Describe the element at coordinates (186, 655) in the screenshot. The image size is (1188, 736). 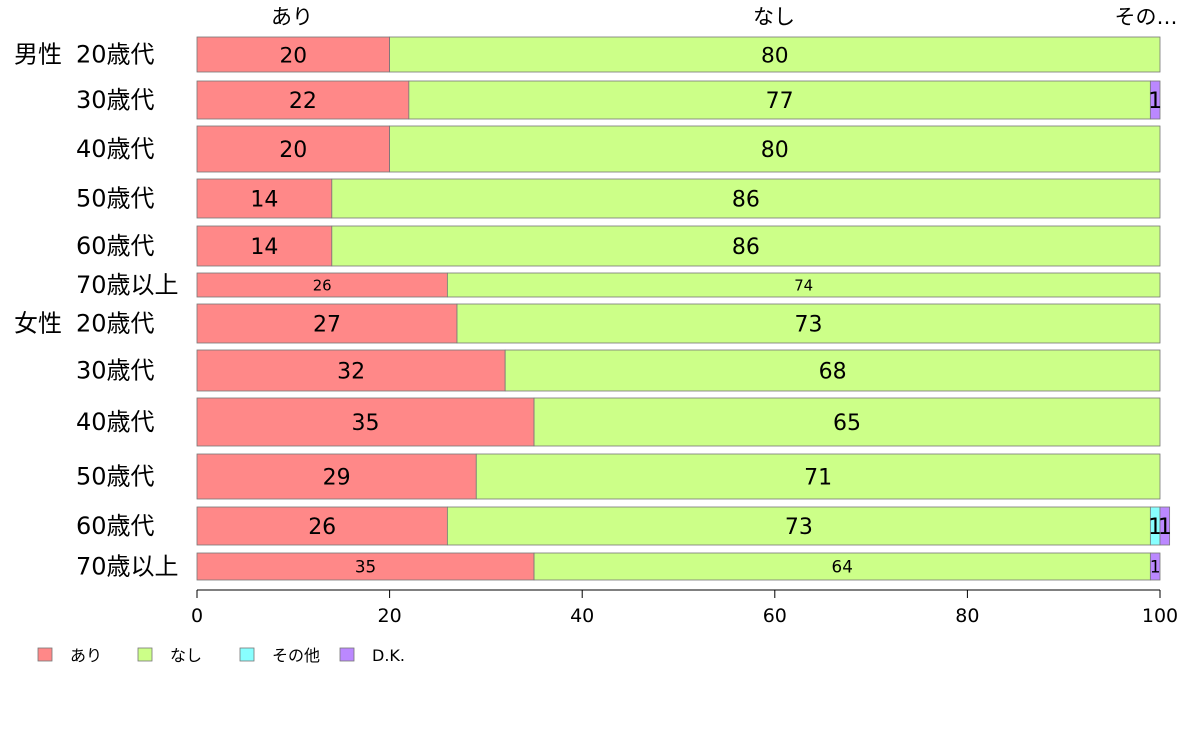
I see `legend-label: なし` at that location.